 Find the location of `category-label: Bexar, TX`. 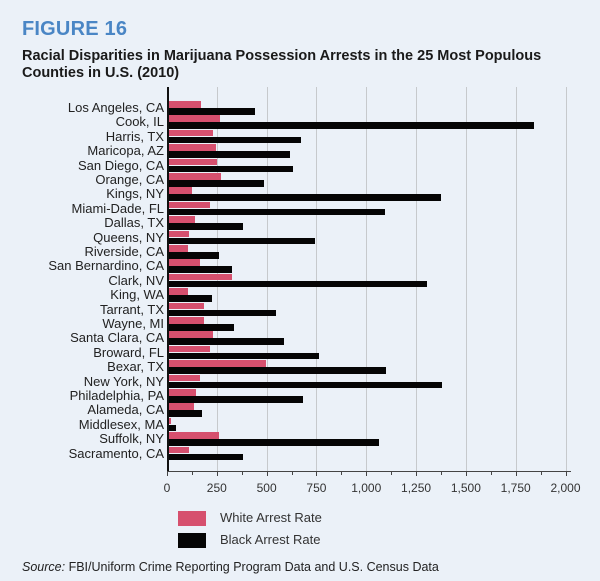

category-label: Bexar, TX is located at coordinates (135, 367).